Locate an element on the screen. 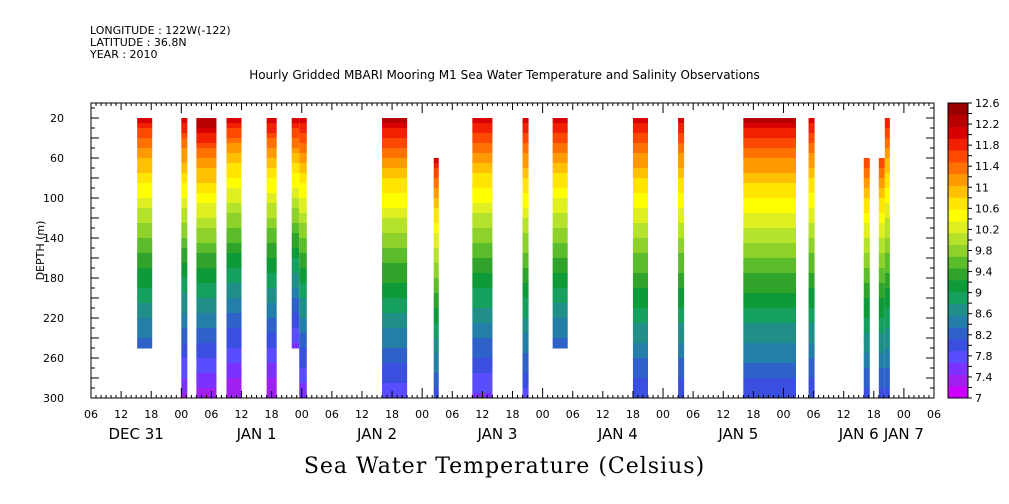 This screenshot has width=1009, height=504. x-tick-label: 06 is located at coordinates (452, 414).